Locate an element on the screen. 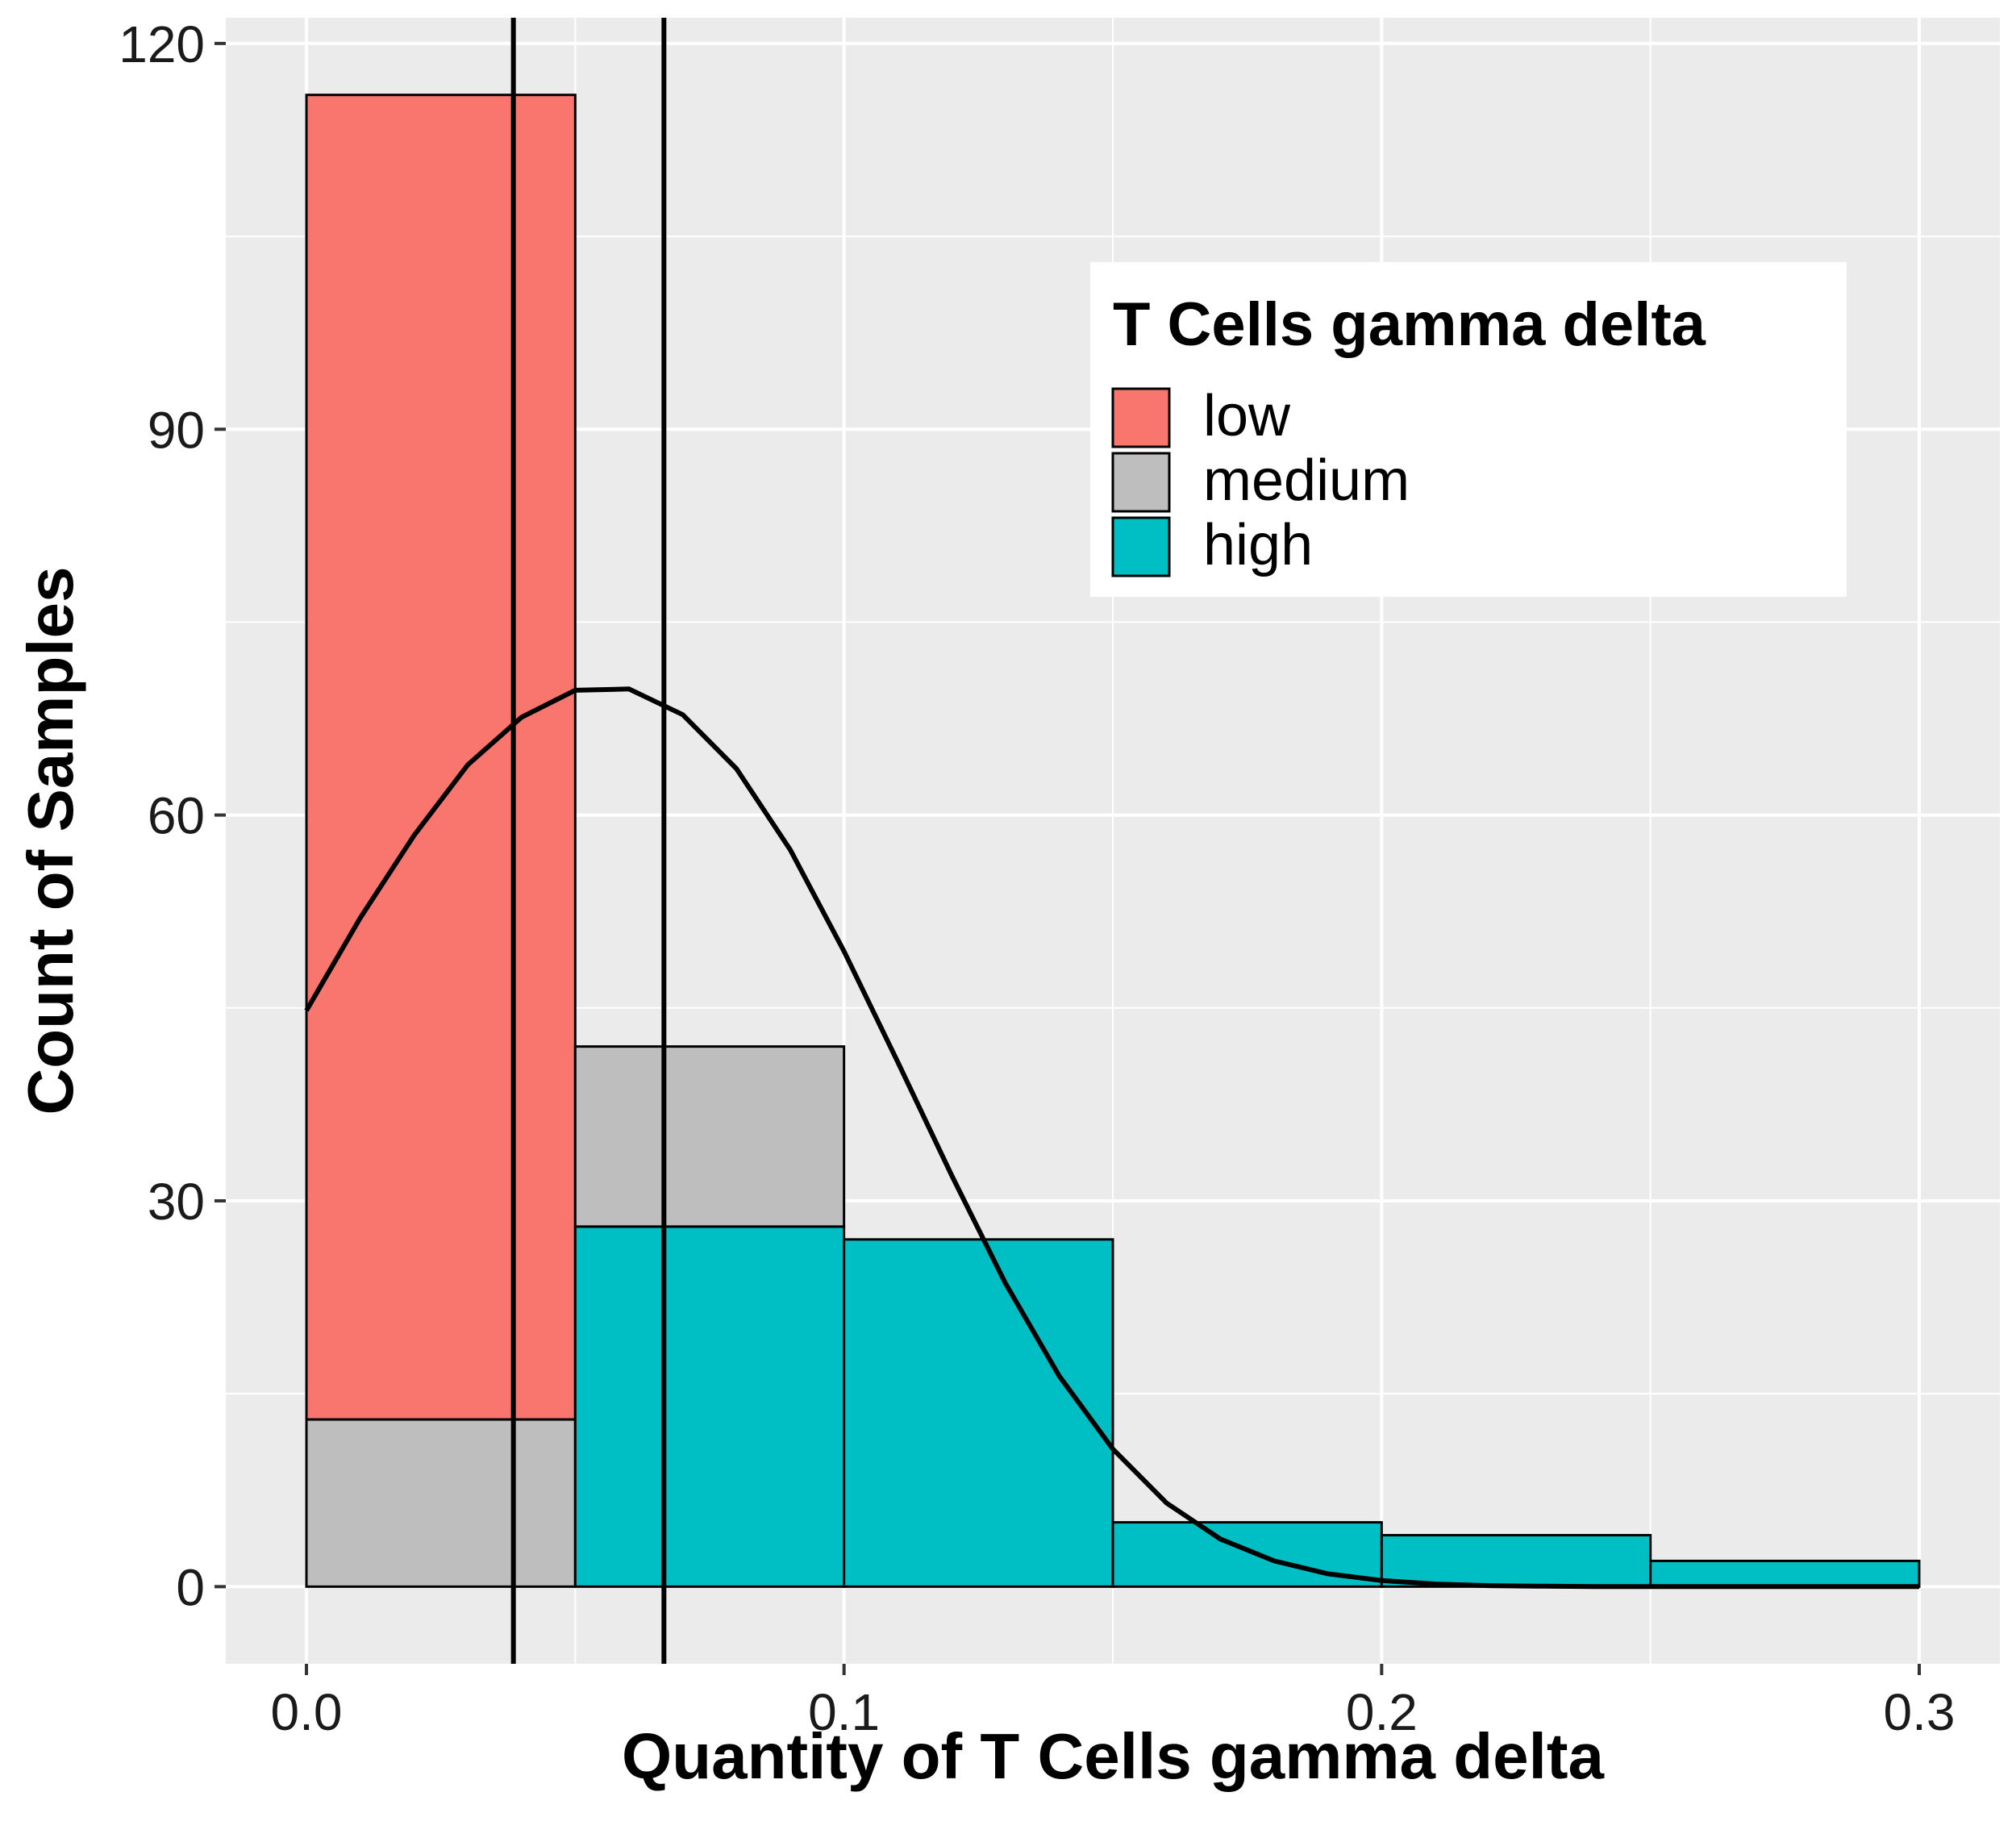  y-axis: 0 30 60 90 120 is located at coordinates (172, 815).